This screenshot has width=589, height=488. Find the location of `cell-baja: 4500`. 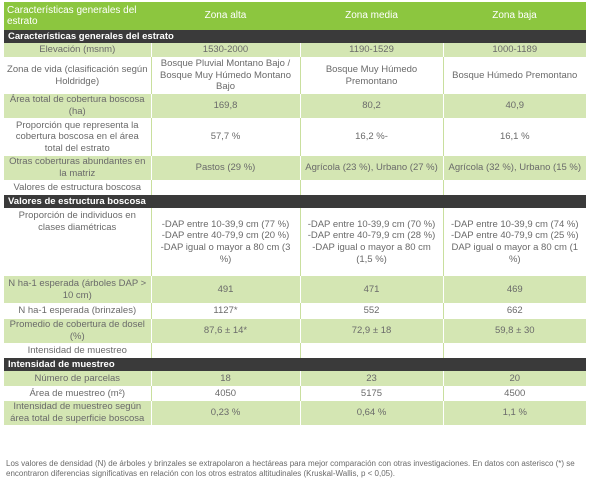

cell-baja: 4500 is located at coordinates (514, 393).